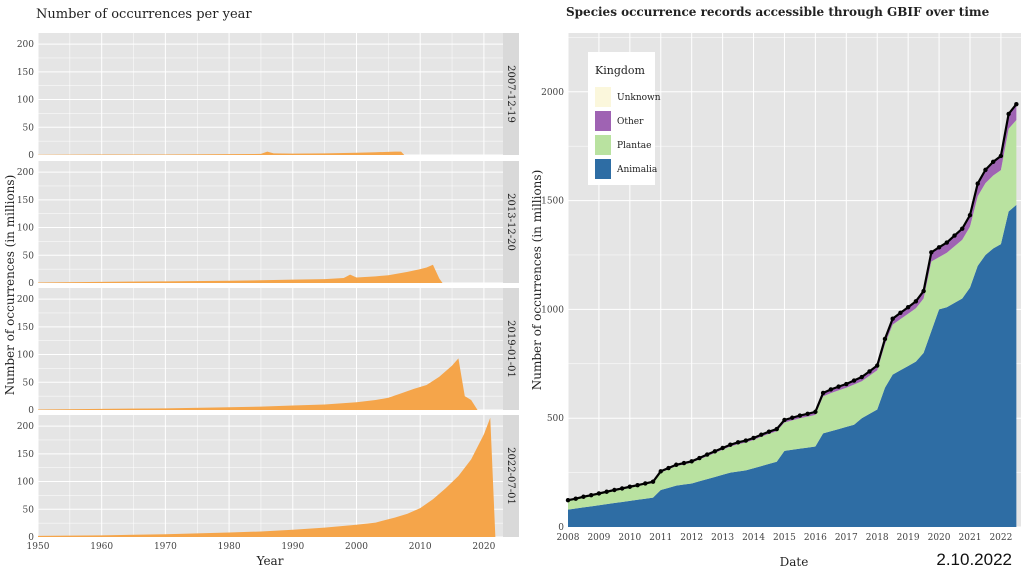 Image resolution: width=1024 pixels, height=576 pixels. What do you see at coordinates (815, 538) in the screenshot?
I see `x-tick-label: 2016` at bounding box center [815, 538].